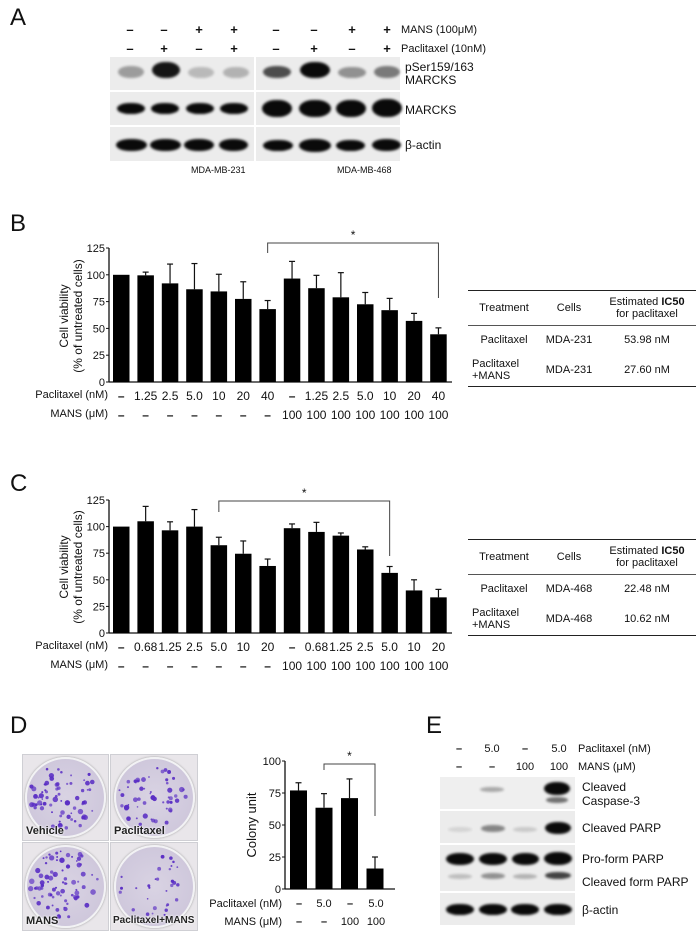 The width and height of the screenshot is (700, 948). I want to click on table-row: Paclitaxel MDA-468 22.48 nM, so click(575, 589).